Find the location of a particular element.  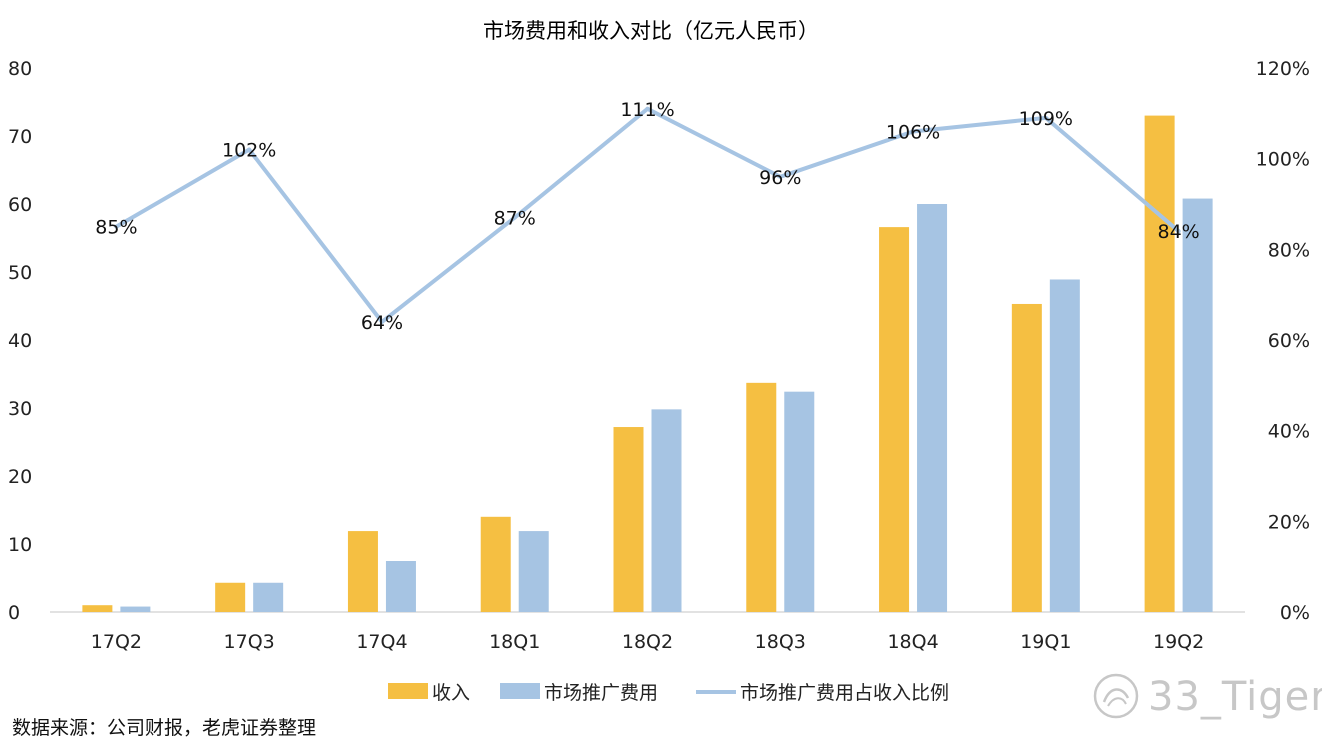

x-axis-ticks: 17Q2 17Q3 17Q4 18Q1 18Q2 18Q3 18Q4 19Q1 19Q2 is located at coordinates (647, 642).